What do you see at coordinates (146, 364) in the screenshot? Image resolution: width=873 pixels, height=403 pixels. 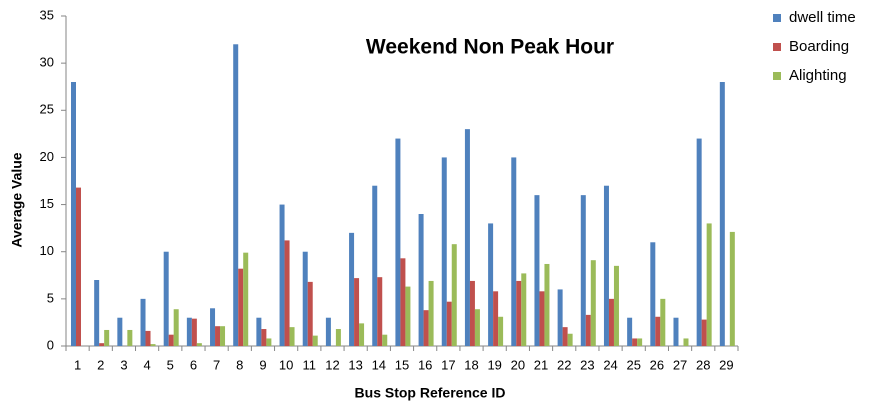 I see `x-tick-label: 4` at bounding box center [146, 364].